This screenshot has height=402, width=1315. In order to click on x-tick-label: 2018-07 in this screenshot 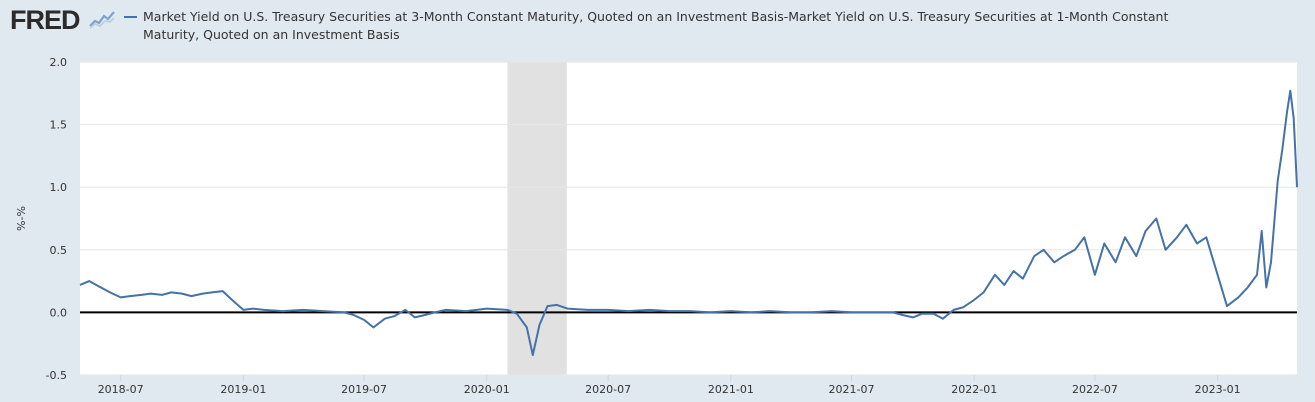, I will do `click(121, 389)`.